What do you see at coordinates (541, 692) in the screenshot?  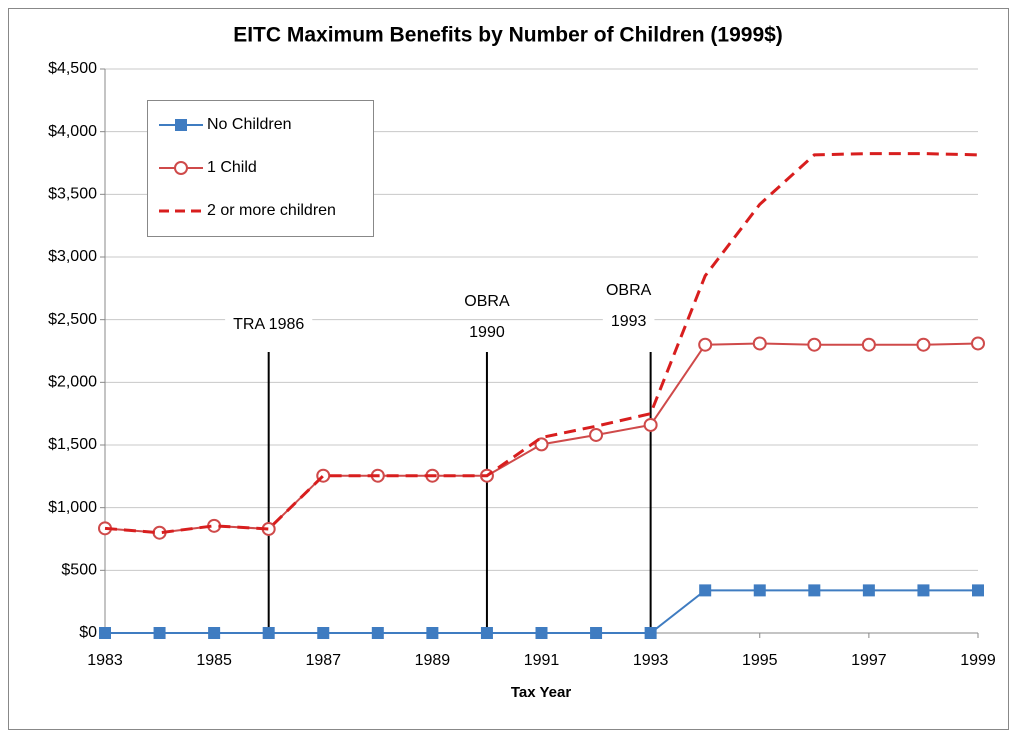 I see `x-axis-label: Tax Year` at bounding box center [541, 692].